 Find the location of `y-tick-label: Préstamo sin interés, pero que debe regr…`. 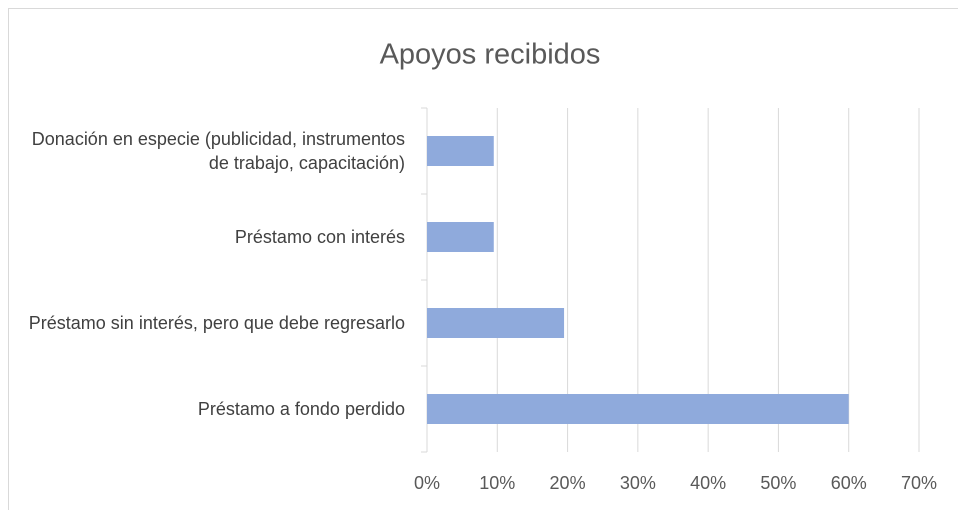

y-tick-label: Préstamo sin interés, pero que debe regr… is located at coordinates (216, 323).